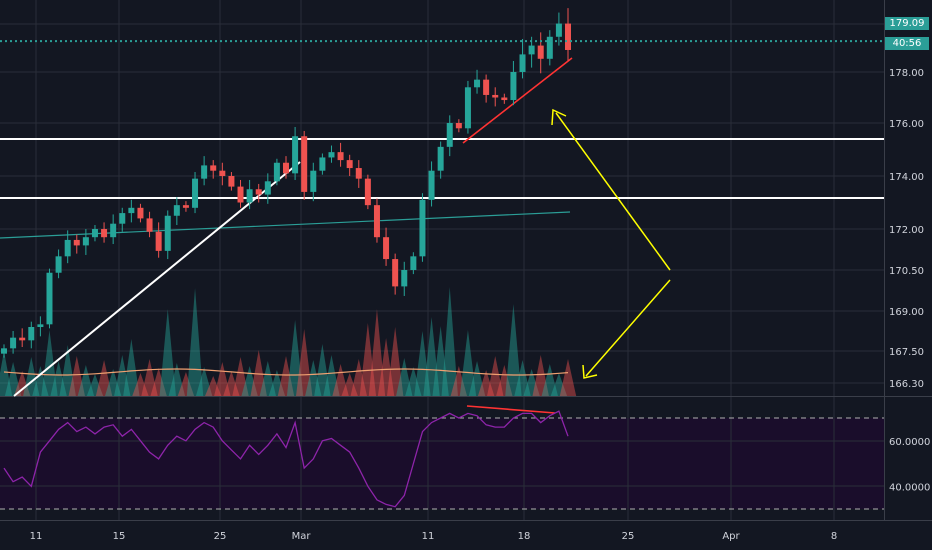  What do you see at coordinates (628, 328) in the screenshot?
I see `annotation-arrow-down` at bounding box center [628, 328].